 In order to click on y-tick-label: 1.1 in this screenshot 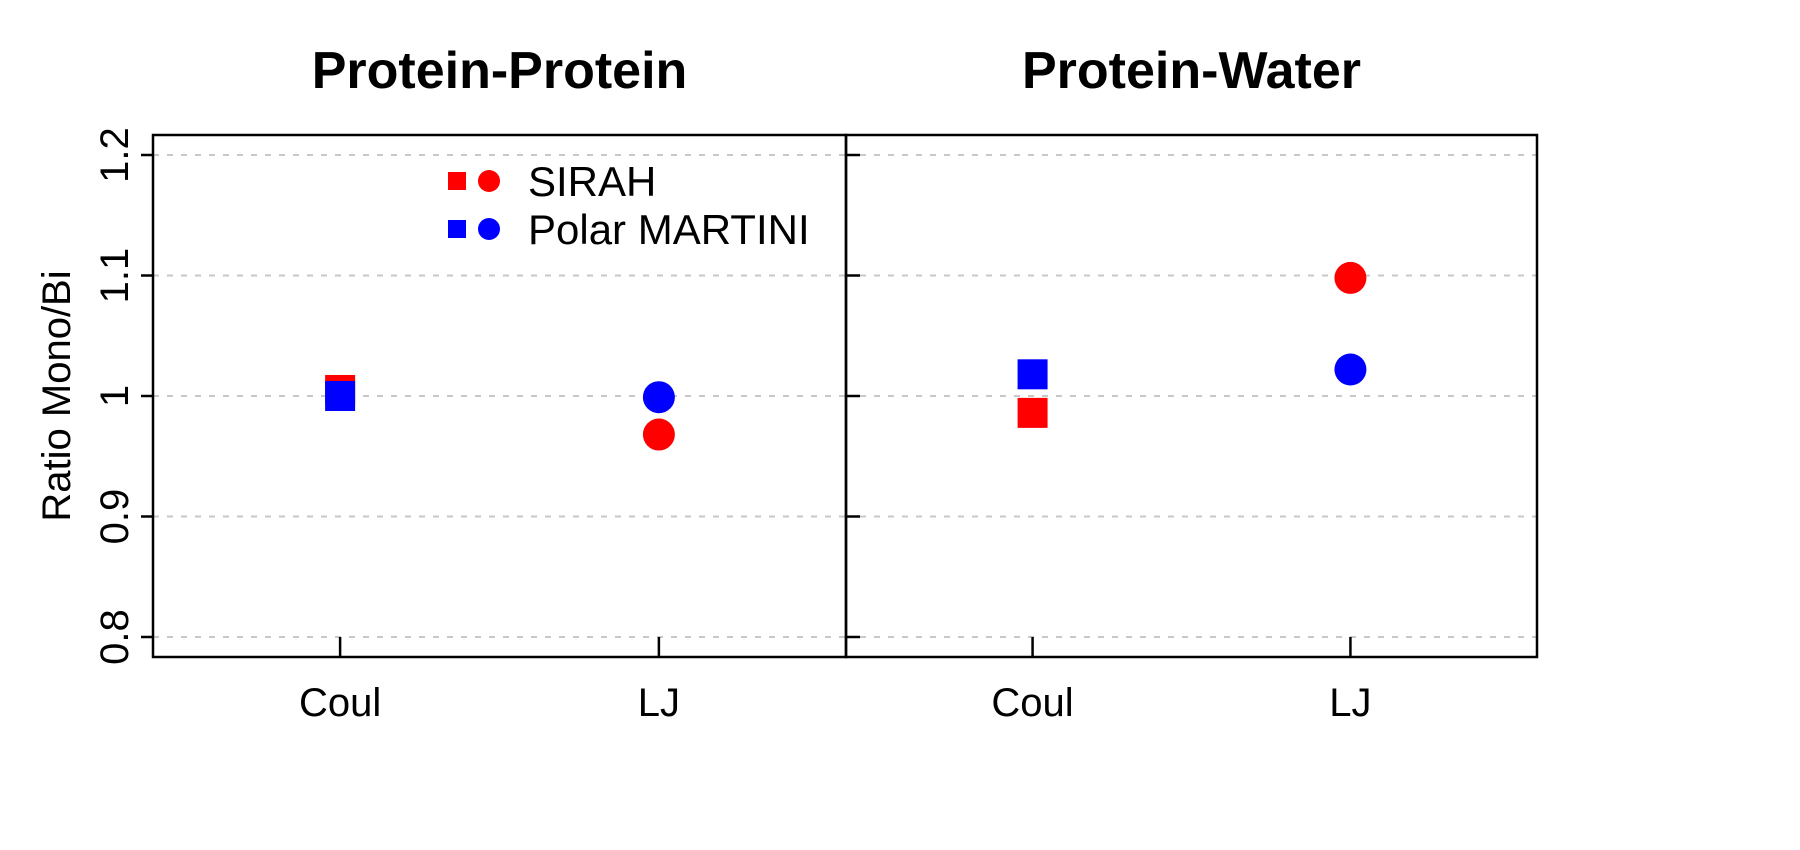, I will do `click(115, 276)`.